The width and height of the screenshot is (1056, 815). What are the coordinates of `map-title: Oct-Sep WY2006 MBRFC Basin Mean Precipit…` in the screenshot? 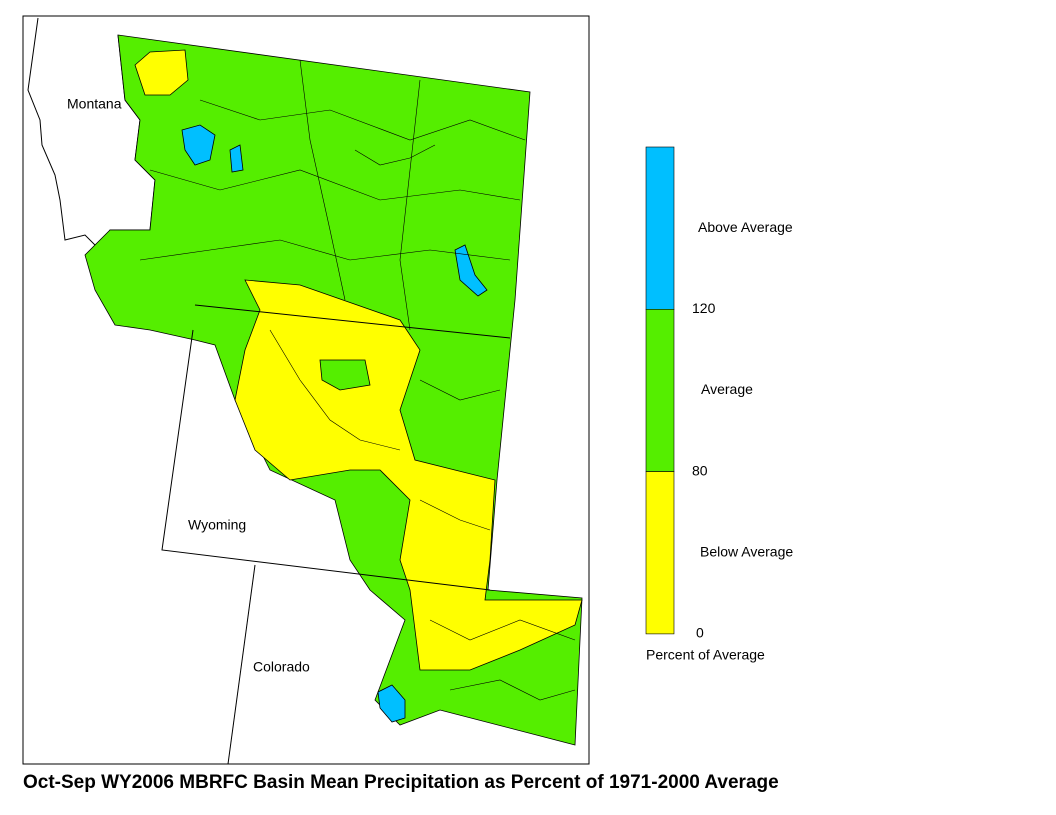 It's located at (401, 782).